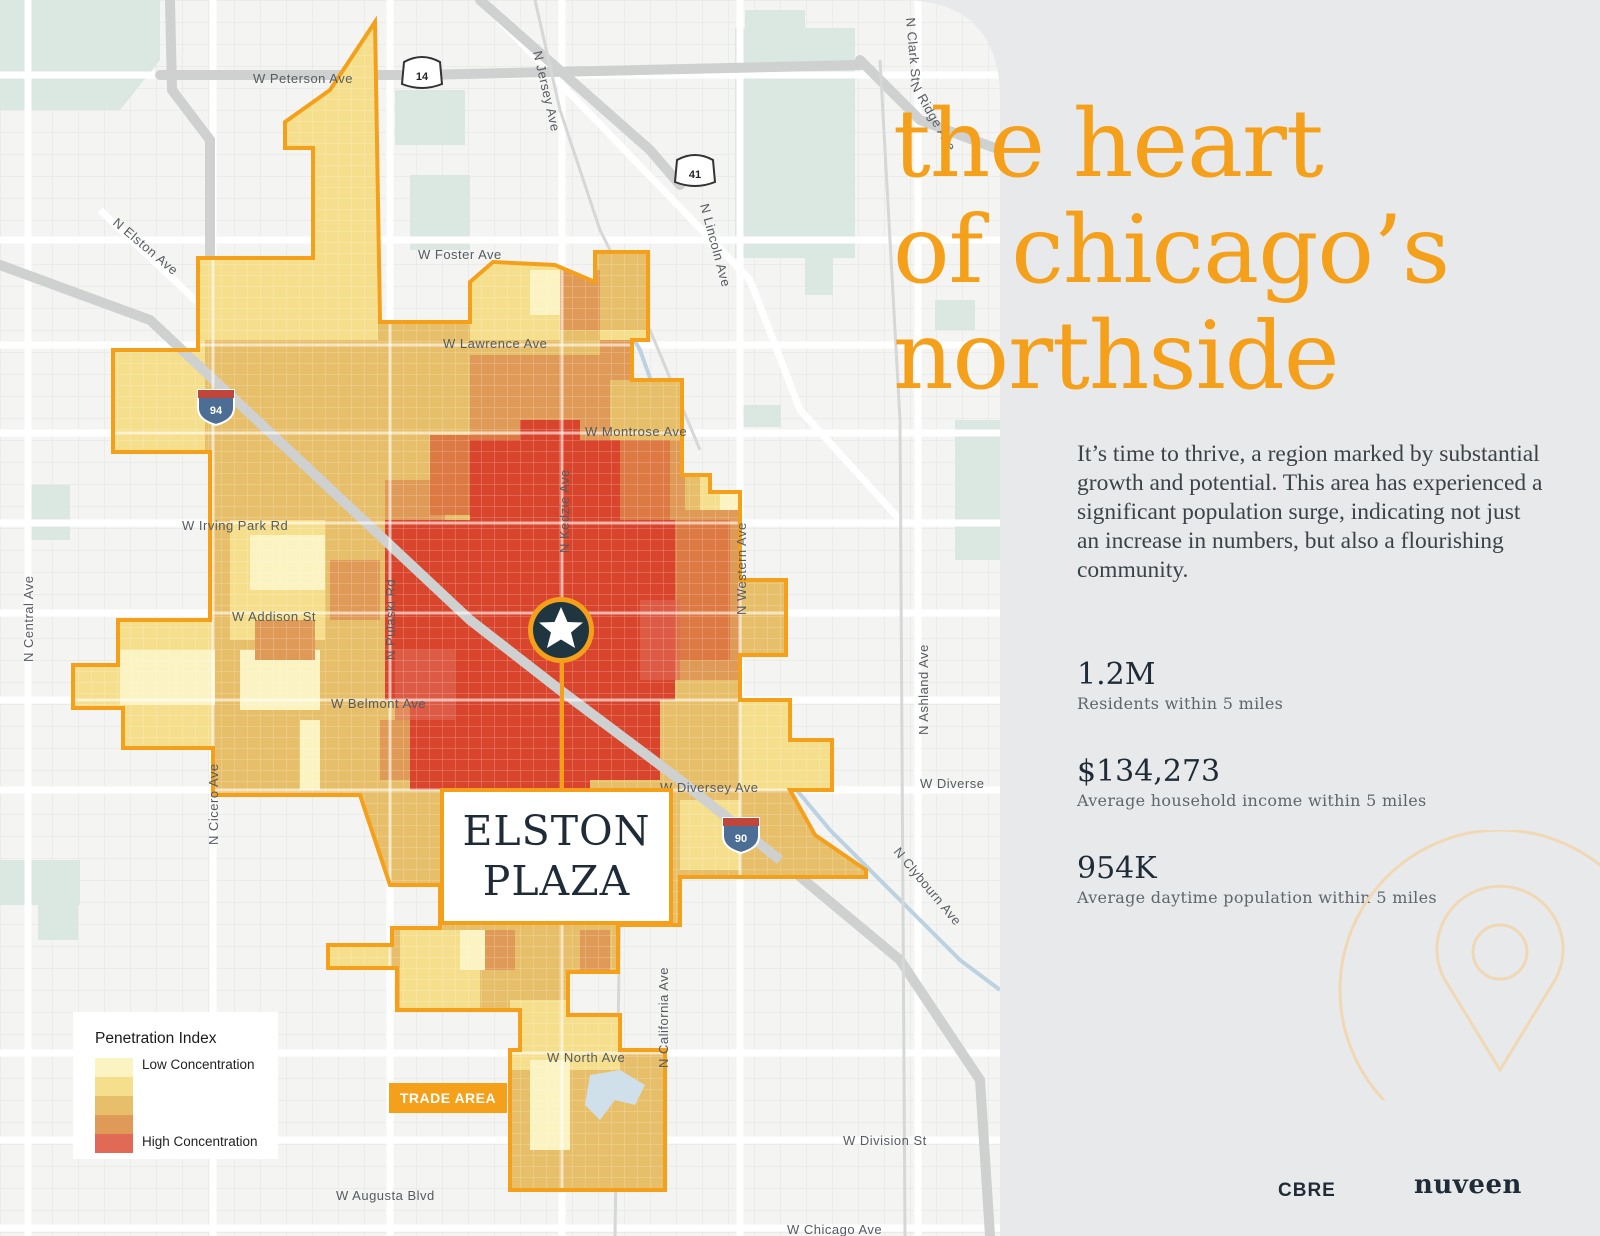  I want to click on svg-text: 90, so click(741, 839).